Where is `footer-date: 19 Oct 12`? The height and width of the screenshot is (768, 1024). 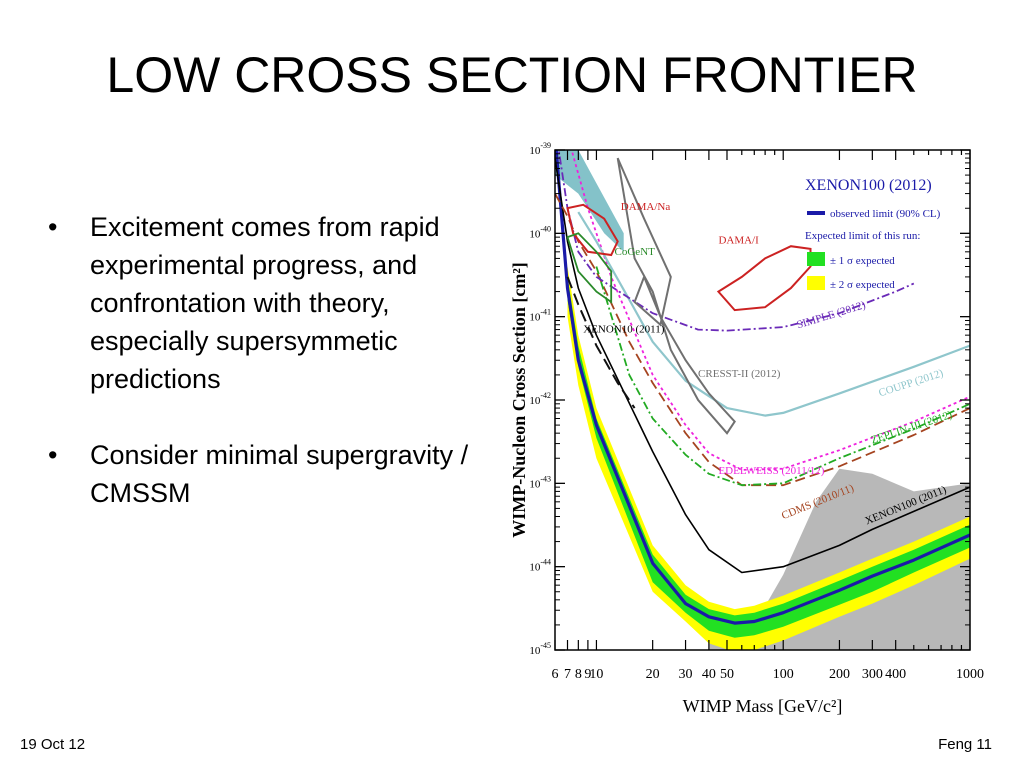
footer-date: 19 Oct 12 is located at coordinates (53, 744).